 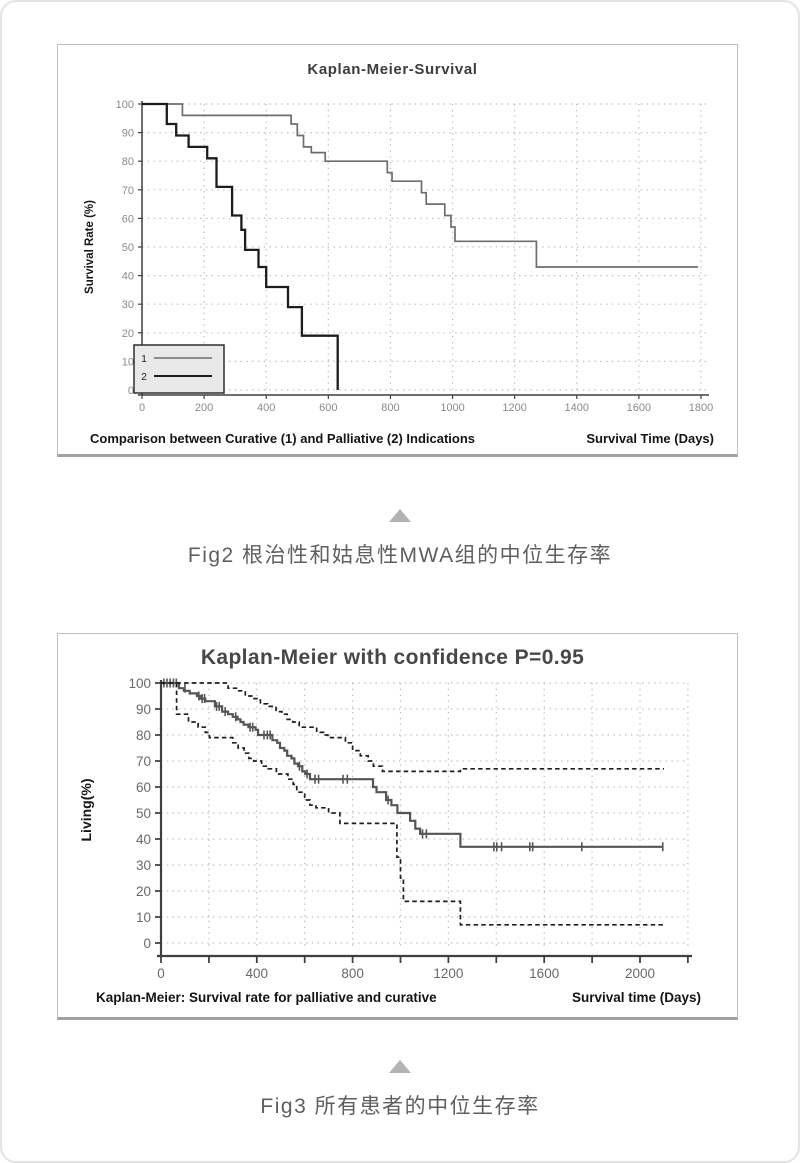 What do you see at coordinates (204, 408) in the screenshot?
I see `x-tick-label: 200` at bounding box center [204, 408].